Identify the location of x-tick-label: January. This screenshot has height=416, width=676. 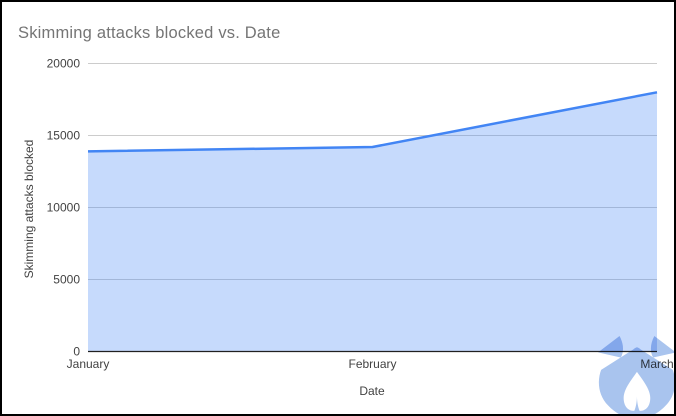
(88, 364).